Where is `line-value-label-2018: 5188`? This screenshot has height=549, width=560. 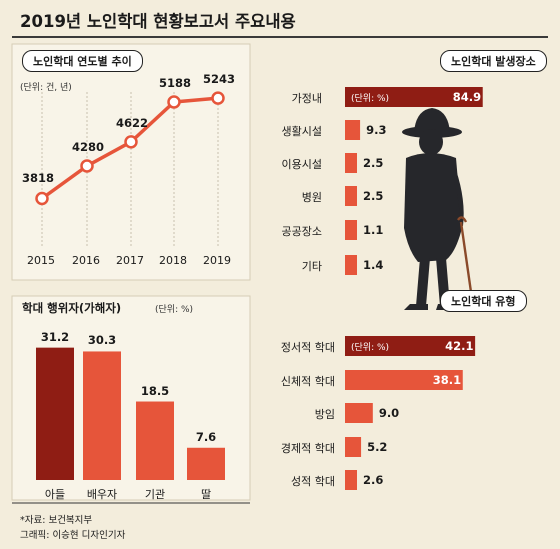
line-value-label-2018: 5188 is located at coordinates (175, 82).